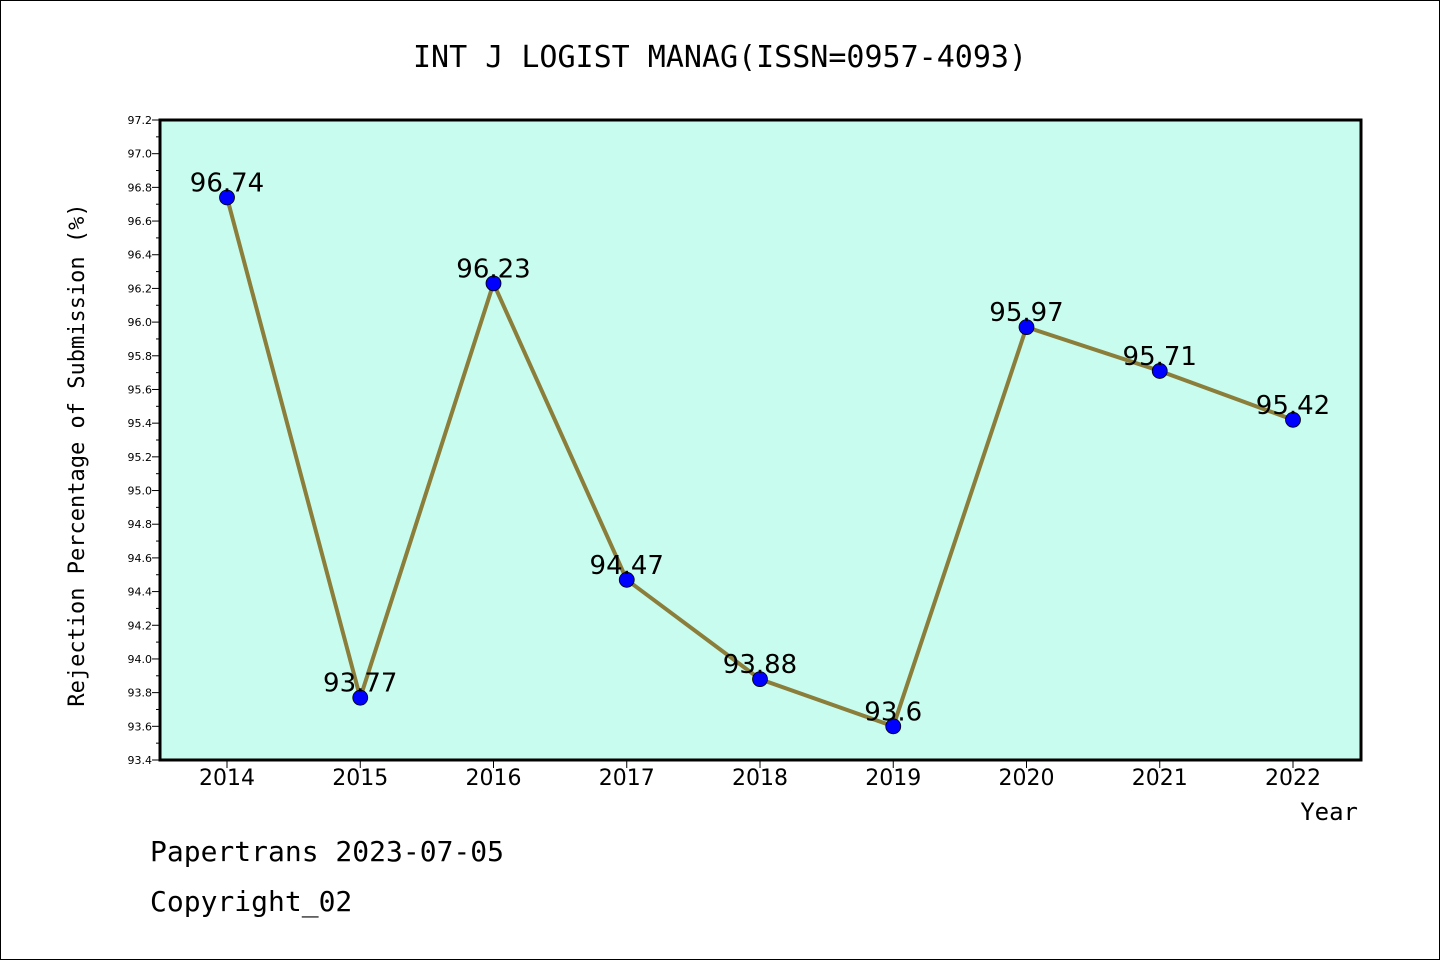  What do you see at coordinates (493, 269) in the screenshot?
I see `data-label: 96.23` at bounding box center [493, 269].